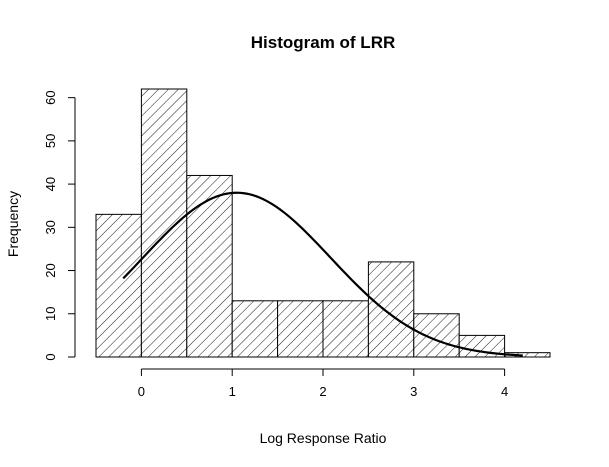 This screenshot has height=467, width=609. I want to click on y-tick-label: 0, so click(50, 356).